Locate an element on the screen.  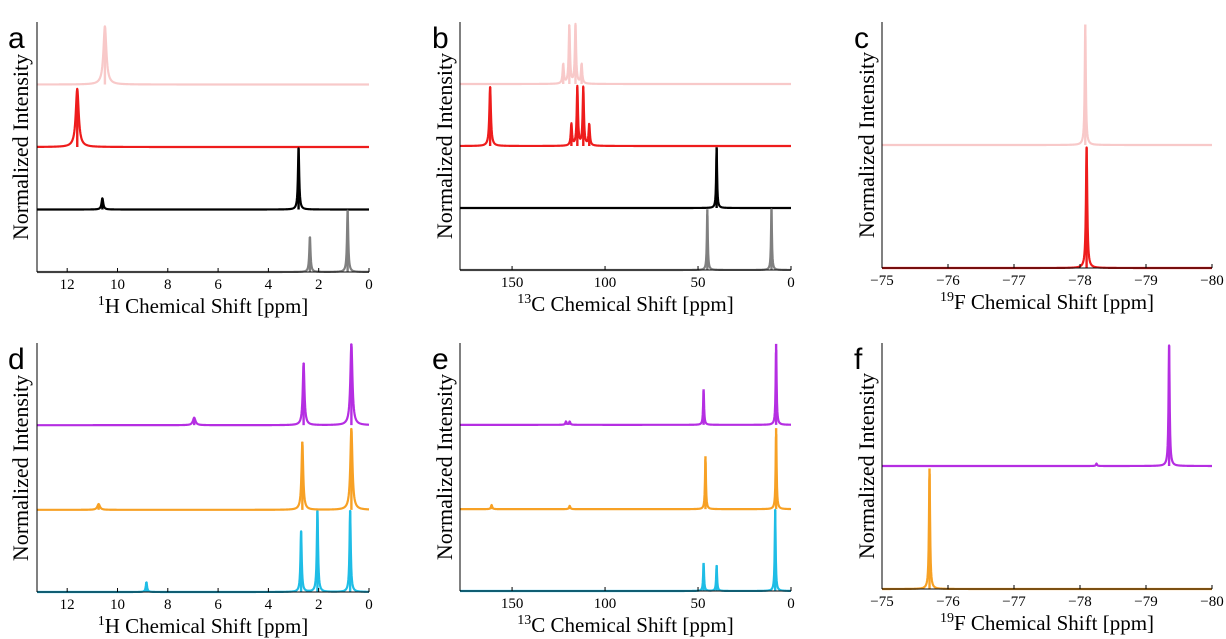
panel-letter: d is located at coordinates (16, 359).